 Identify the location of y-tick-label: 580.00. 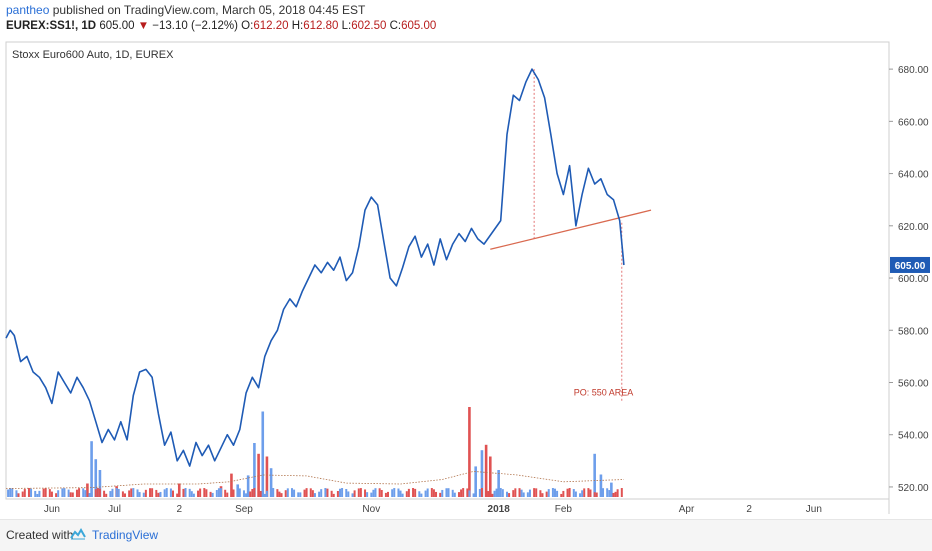
(913, 331).